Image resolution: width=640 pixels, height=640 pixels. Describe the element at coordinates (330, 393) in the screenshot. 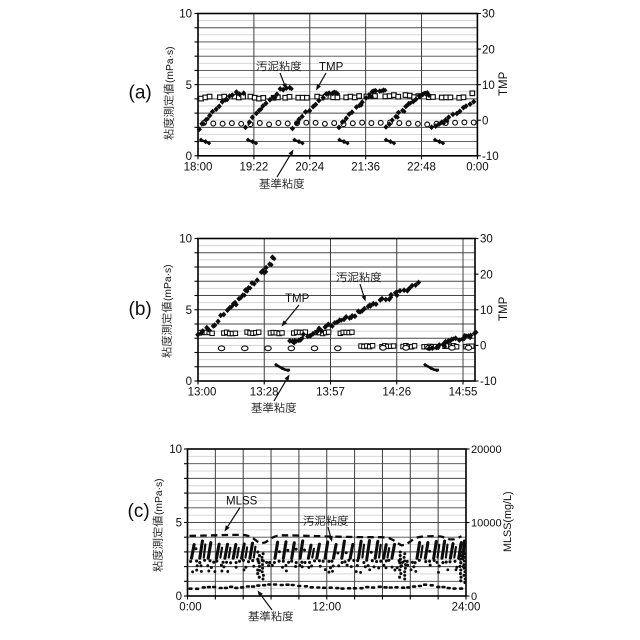

I see `svg-text: 13:57` at that location.